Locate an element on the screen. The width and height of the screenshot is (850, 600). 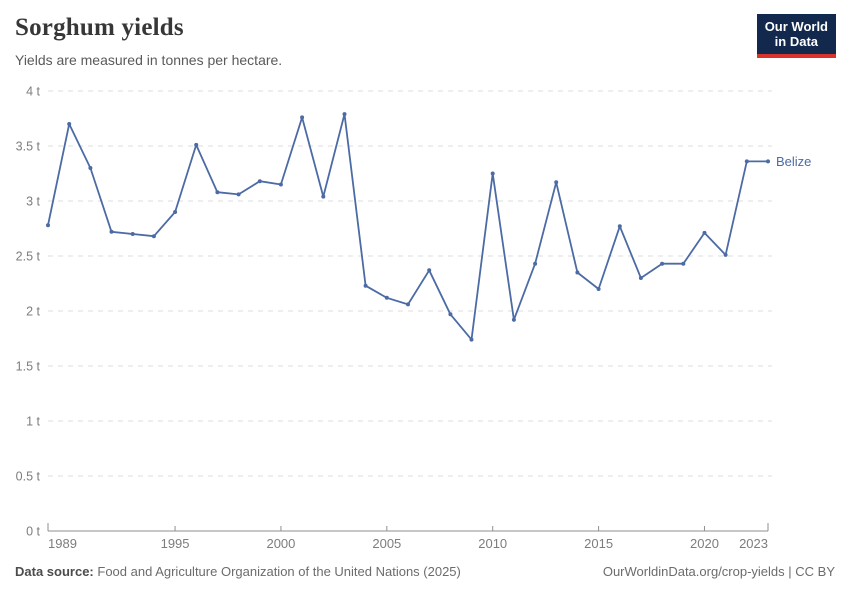
x-axis-tick-label: 2015 is located at coordinates (598, 543).